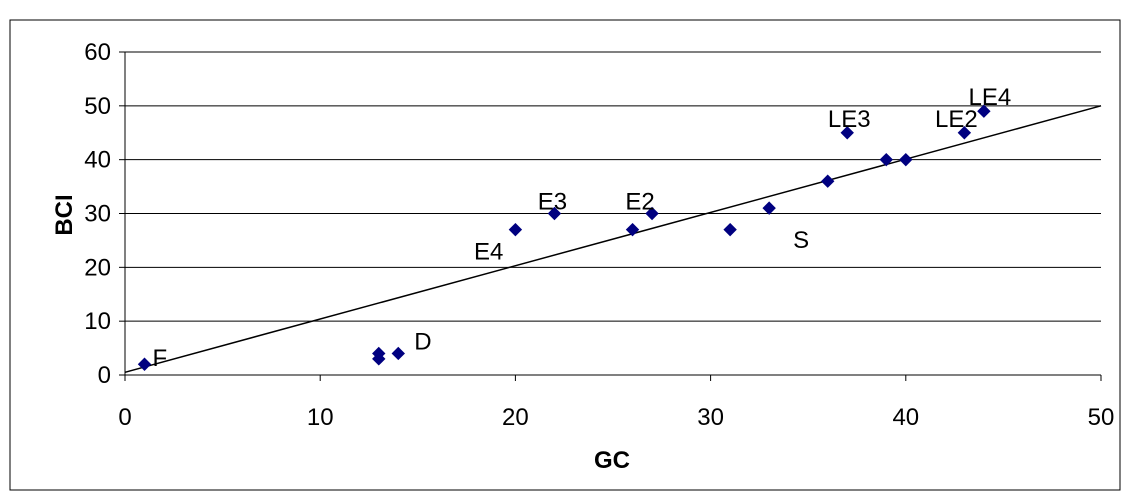 The image size is (1131, 497). I want to click on x-axis-title: GC, so click(612, 460).